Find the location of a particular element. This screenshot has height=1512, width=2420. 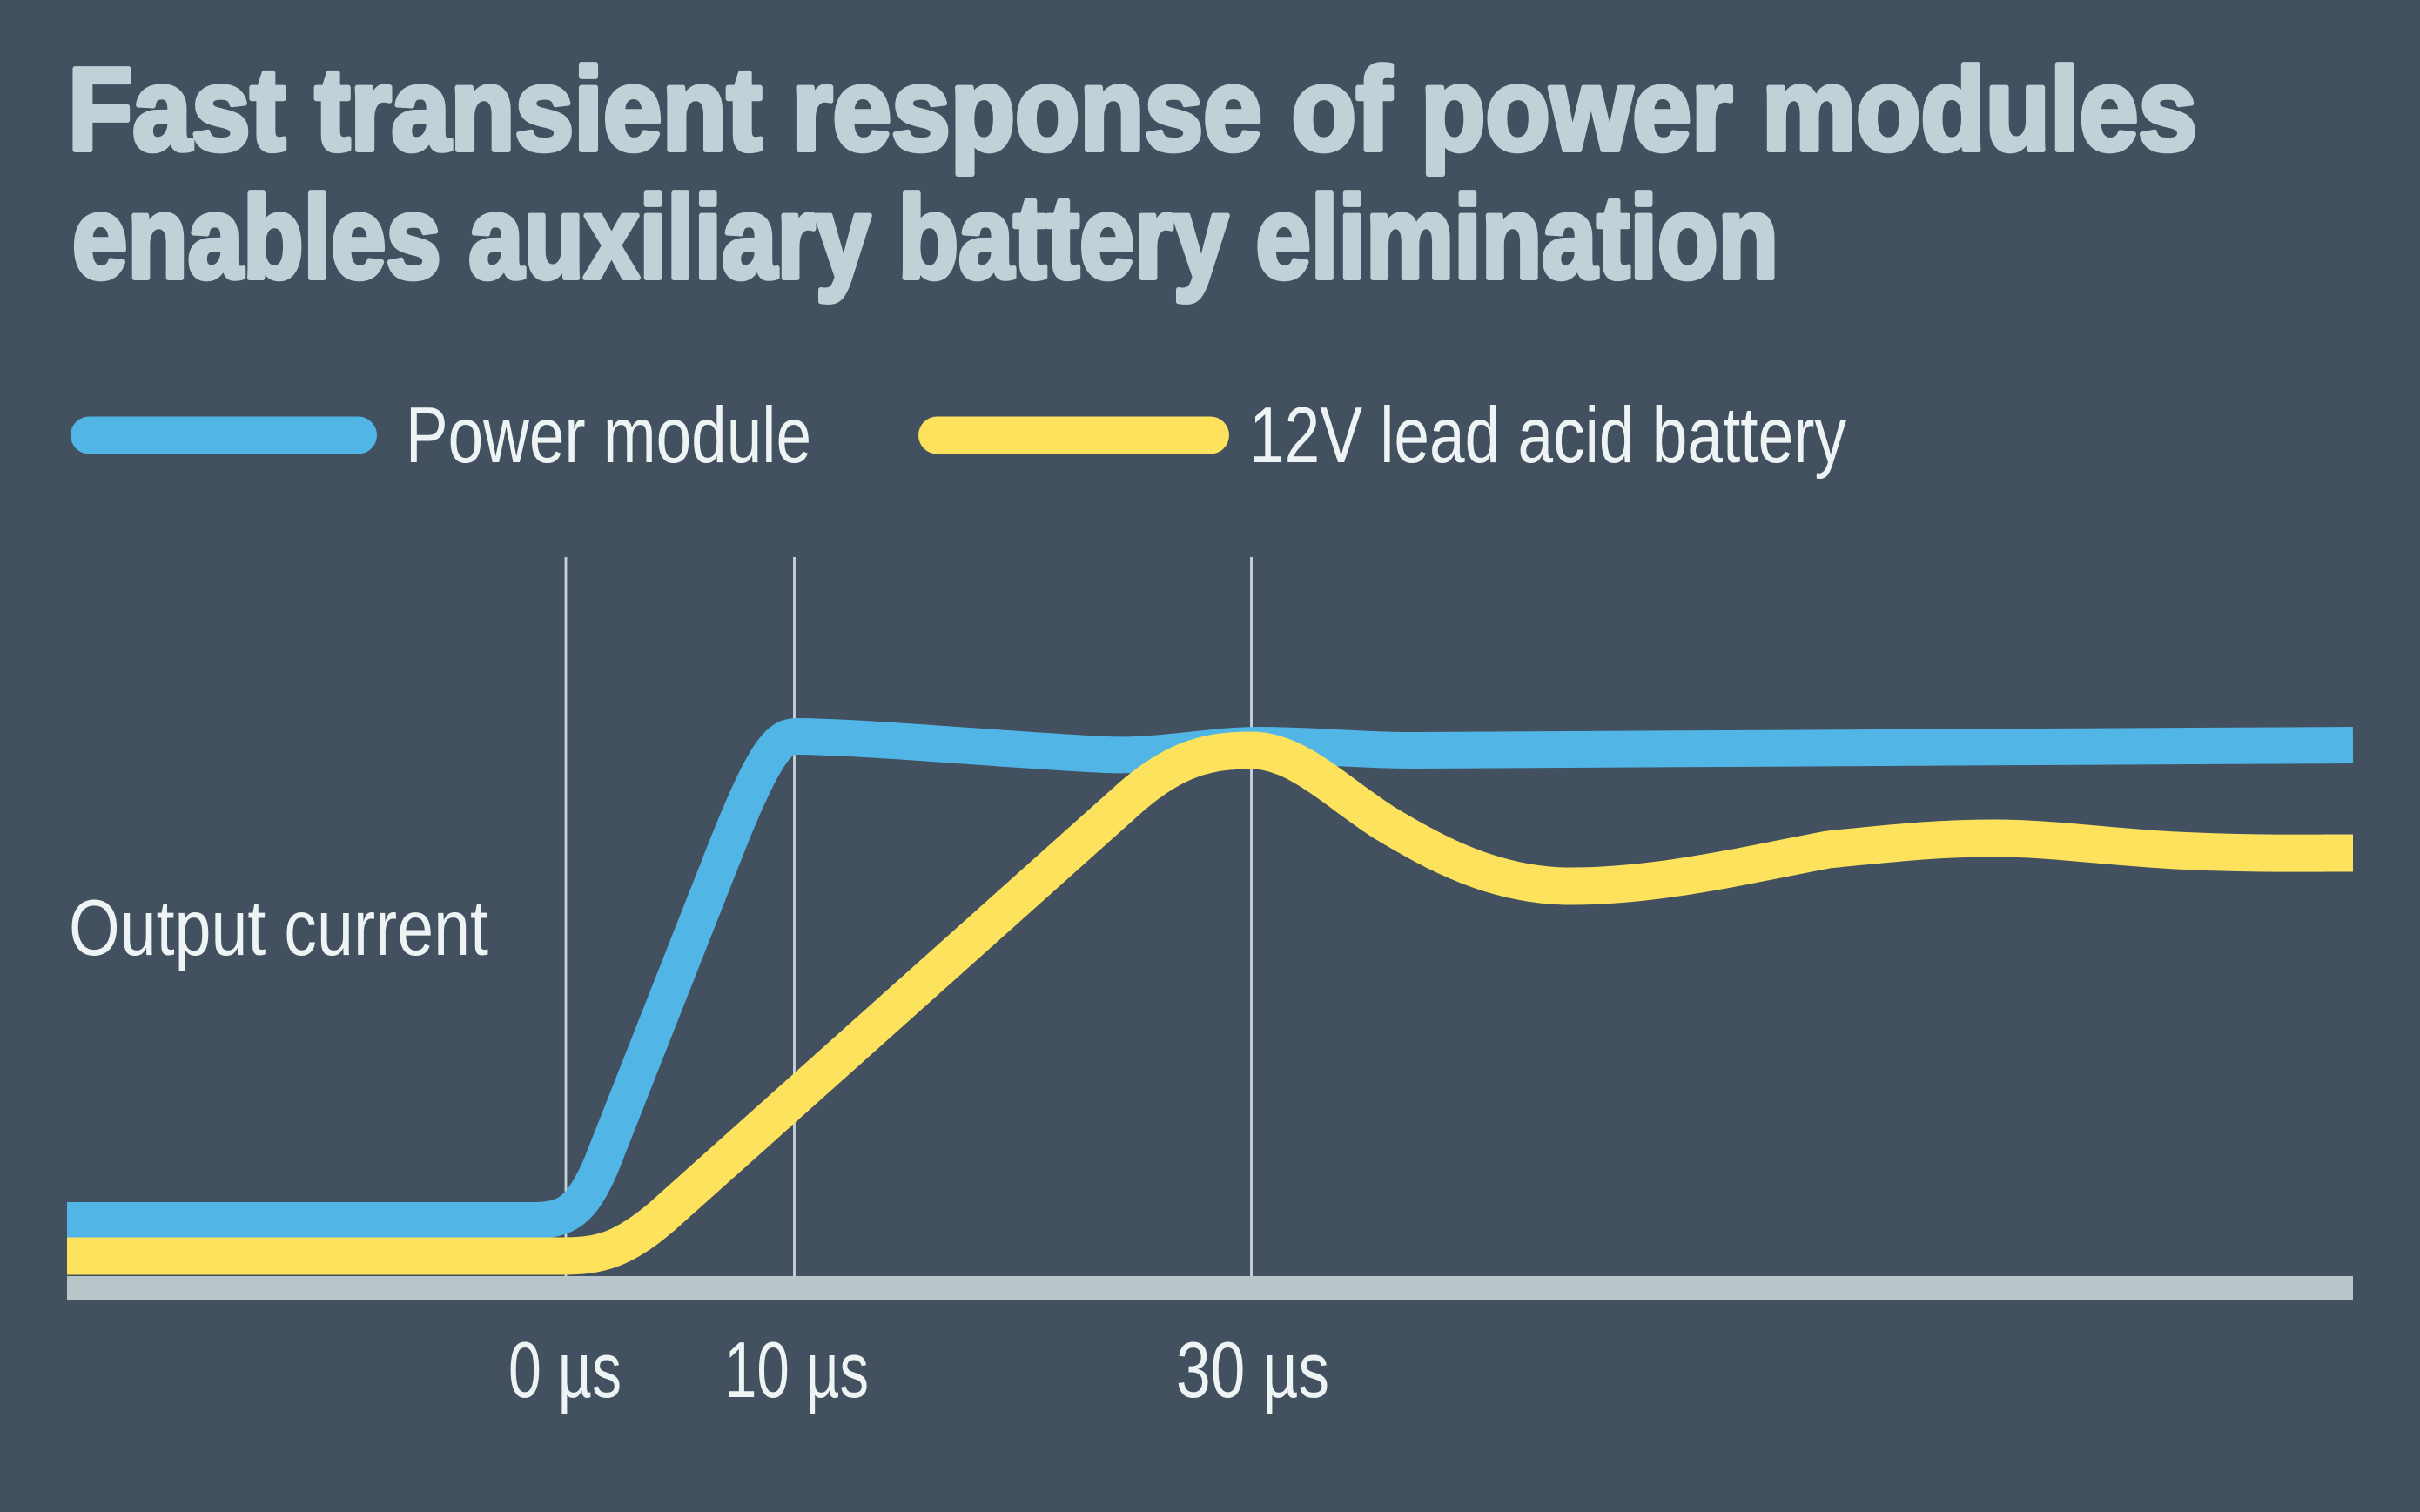

svg-text: 10 µs is located at coordinates (796, 1371).